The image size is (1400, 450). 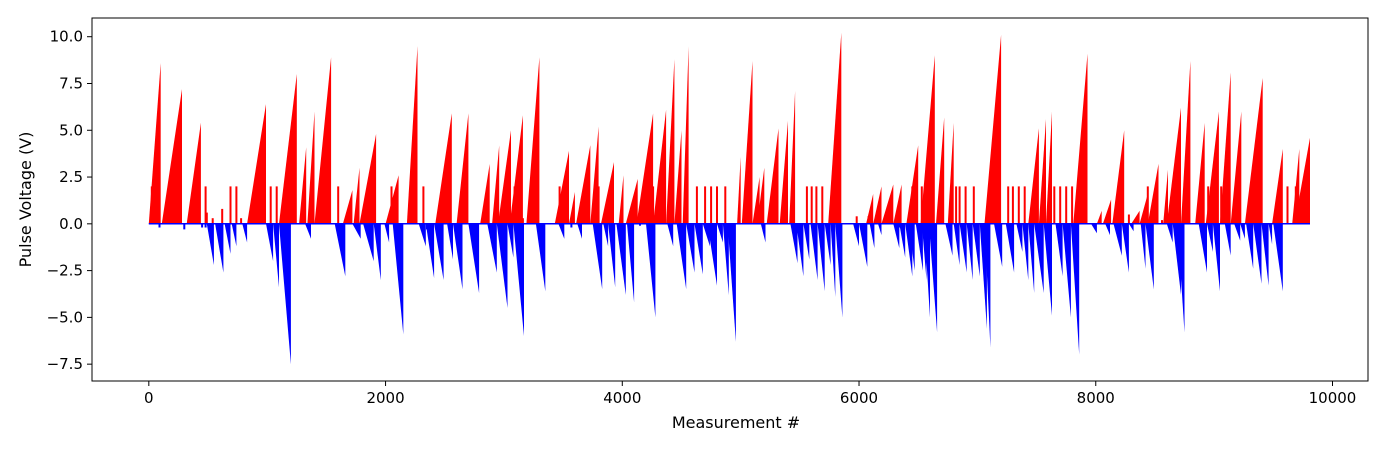 I want to click on y-tick-label: −5.0, so click(x=65, y=317).